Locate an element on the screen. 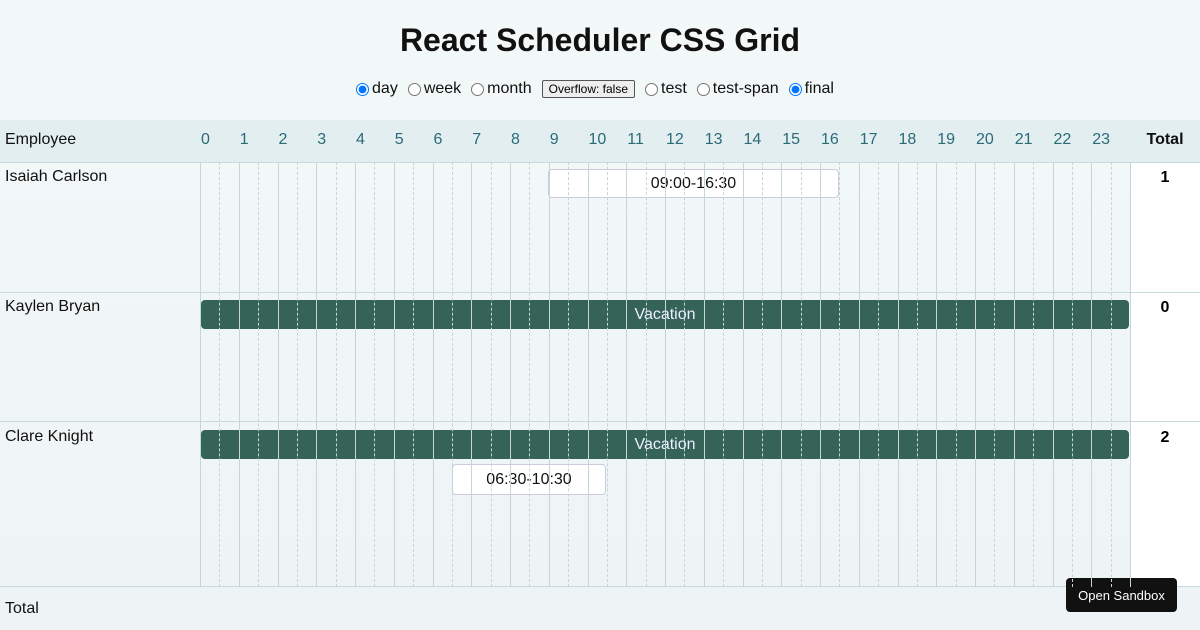  radio-label: test is located at coordinates (674, 88).